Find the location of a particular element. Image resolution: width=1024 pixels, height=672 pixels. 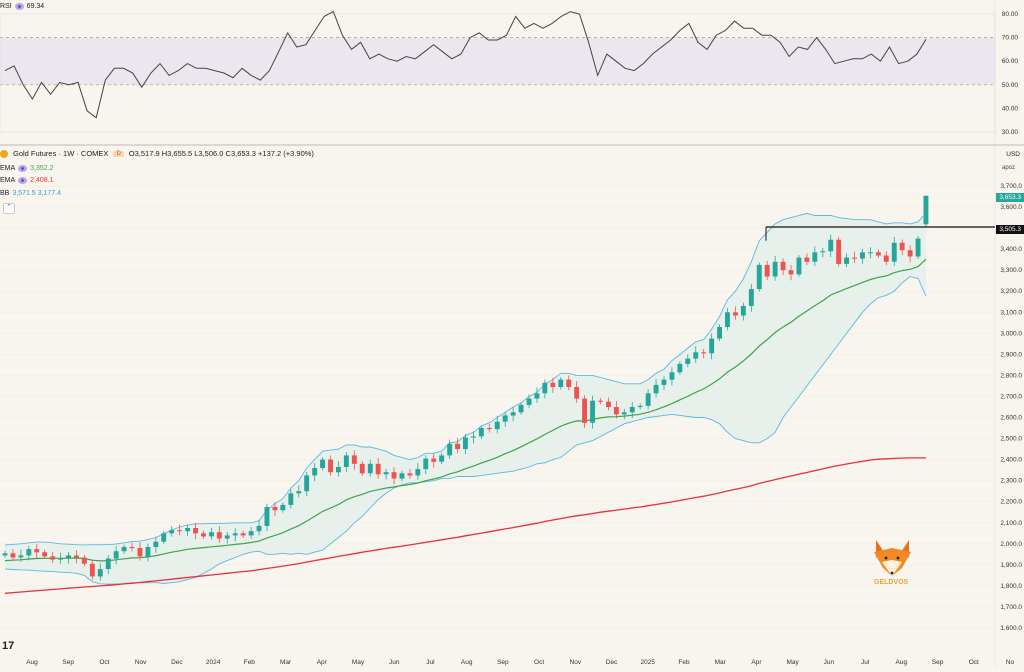

price-tick-label: 3,200.0 is located at coordinates (1011, 291).